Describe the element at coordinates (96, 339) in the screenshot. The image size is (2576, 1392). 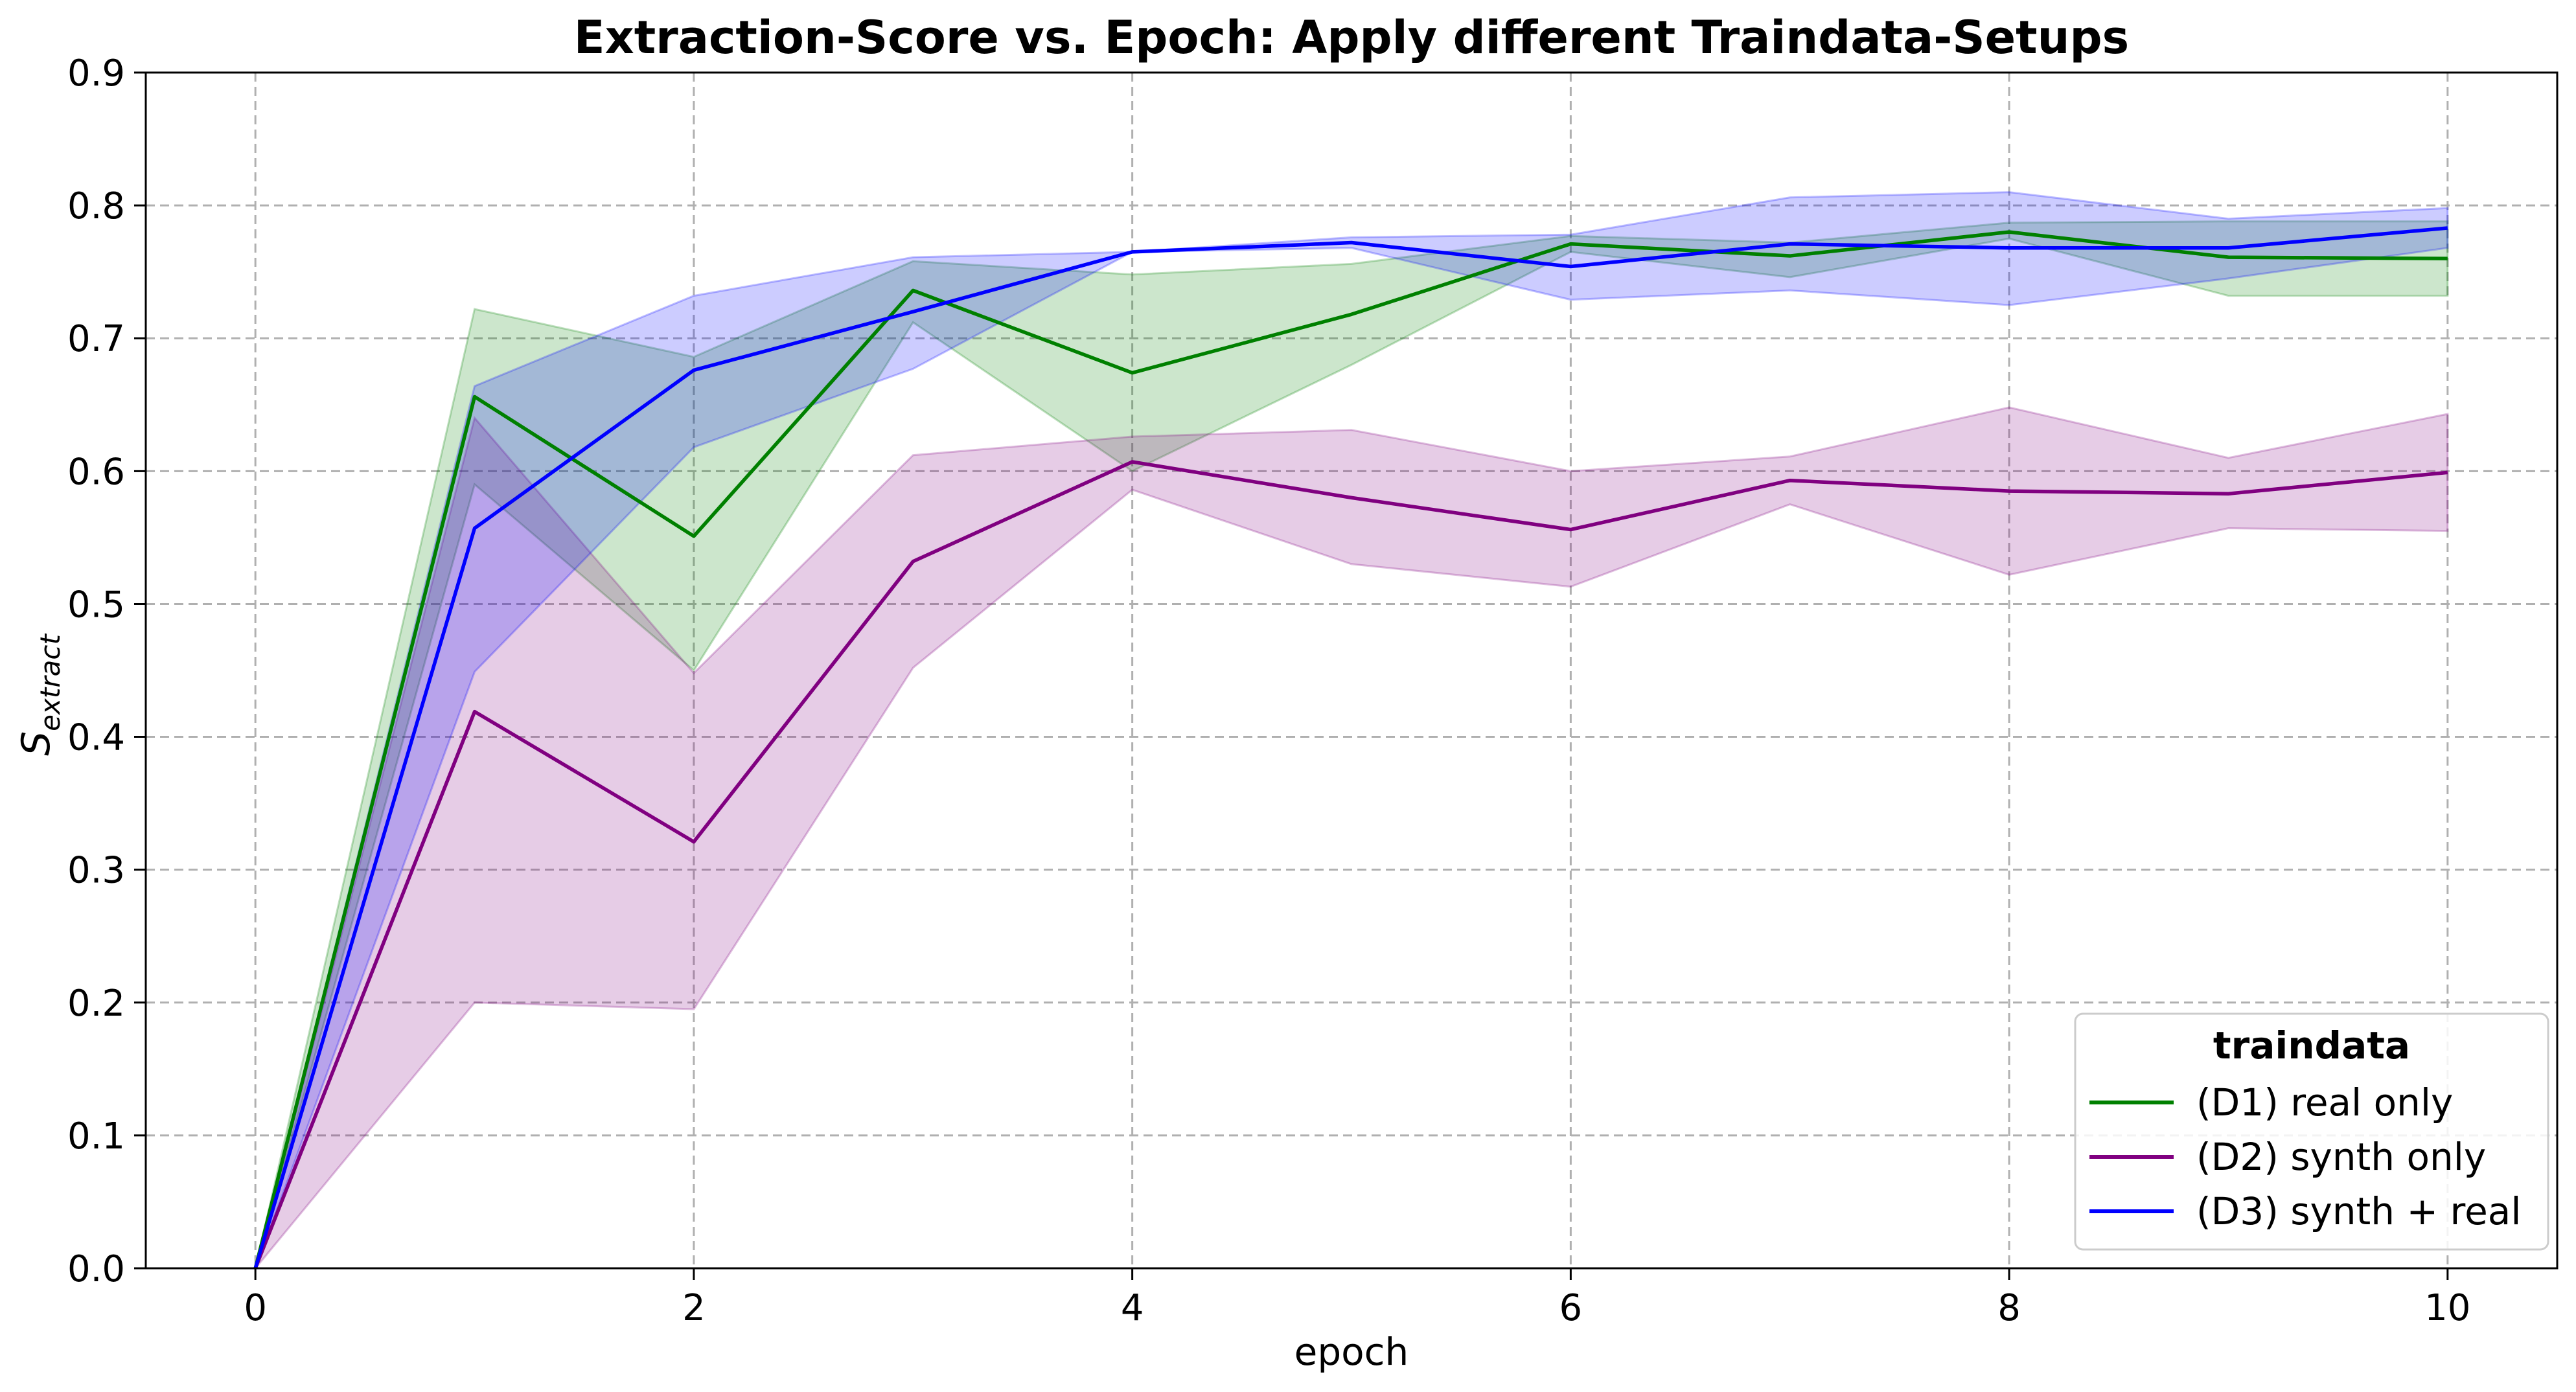
I see `y-tick-label-7: 0.7` at that location.